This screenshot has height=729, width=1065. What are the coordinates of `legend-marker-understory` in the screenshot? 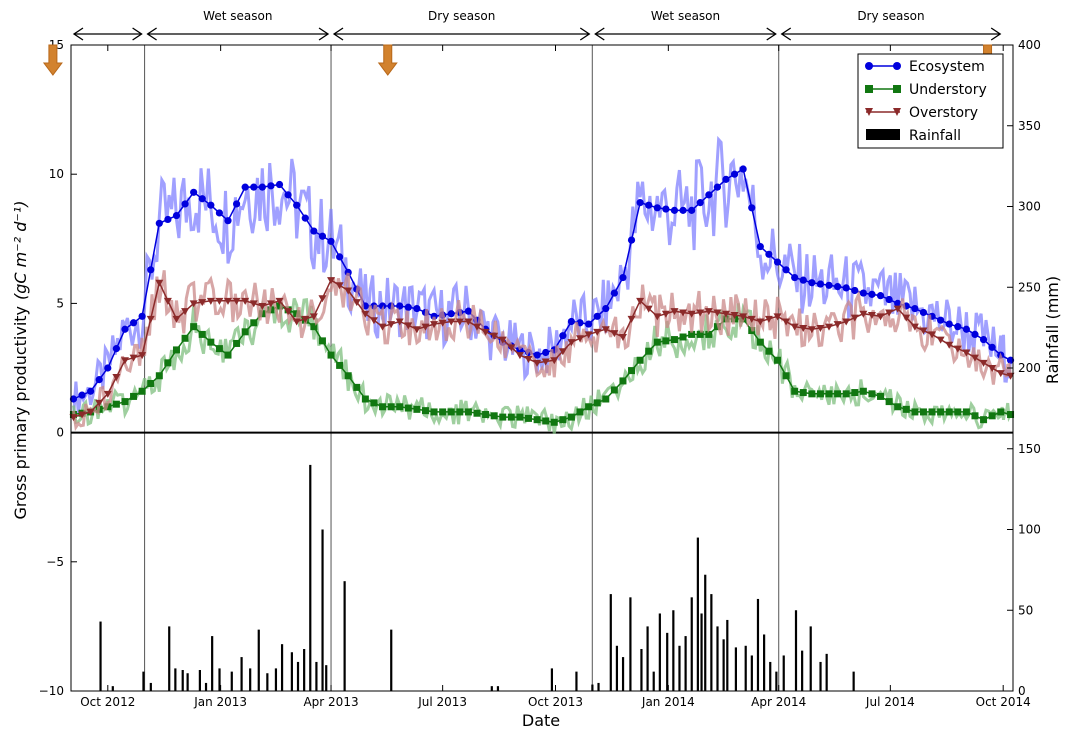 It's located at (897, 89).